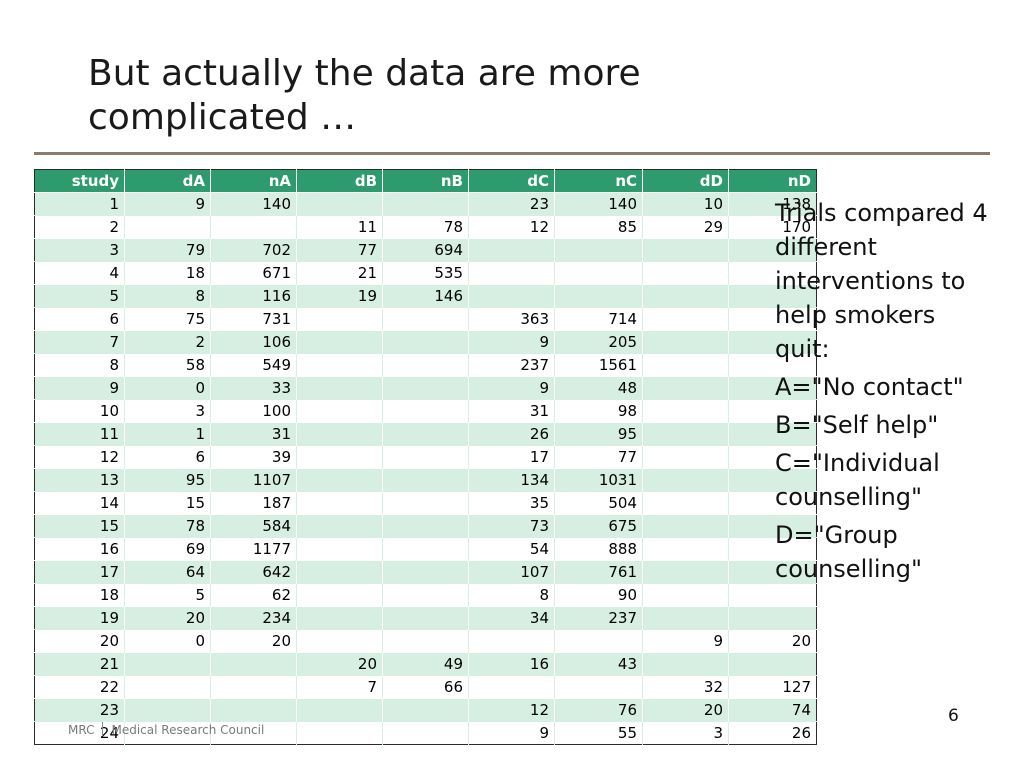 The height and width of the screenshot is (768, 1024). What do you see at coordinates (685, 733) in the screenshot?
I see `table-cell-dD: 3` at bounding box center [685, 733].